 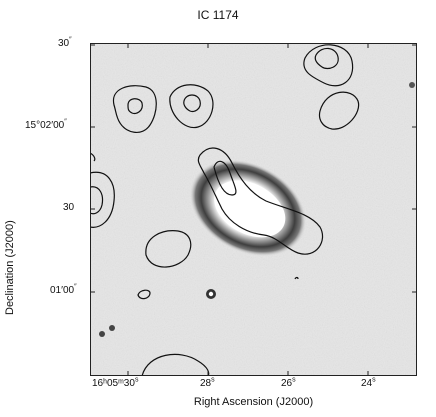 I want to click on y-tick-label-1: 30″, so click(x=65, y=42).